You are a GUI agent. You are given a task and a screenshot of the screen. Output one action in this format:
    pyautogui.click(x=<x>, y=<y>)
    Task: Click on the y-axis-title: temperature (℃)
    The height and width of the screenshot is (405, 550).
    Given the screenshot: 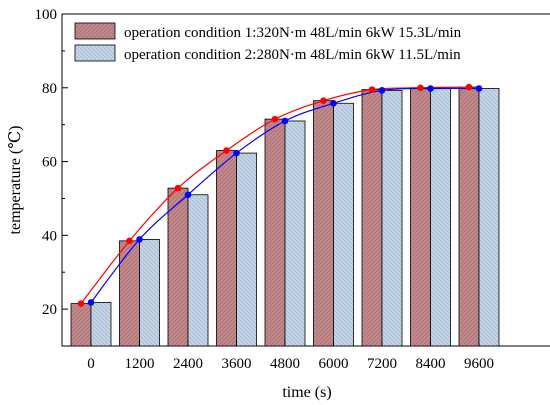 What is the action you would take?
    pyautogui.click(x=15, y=180)
    